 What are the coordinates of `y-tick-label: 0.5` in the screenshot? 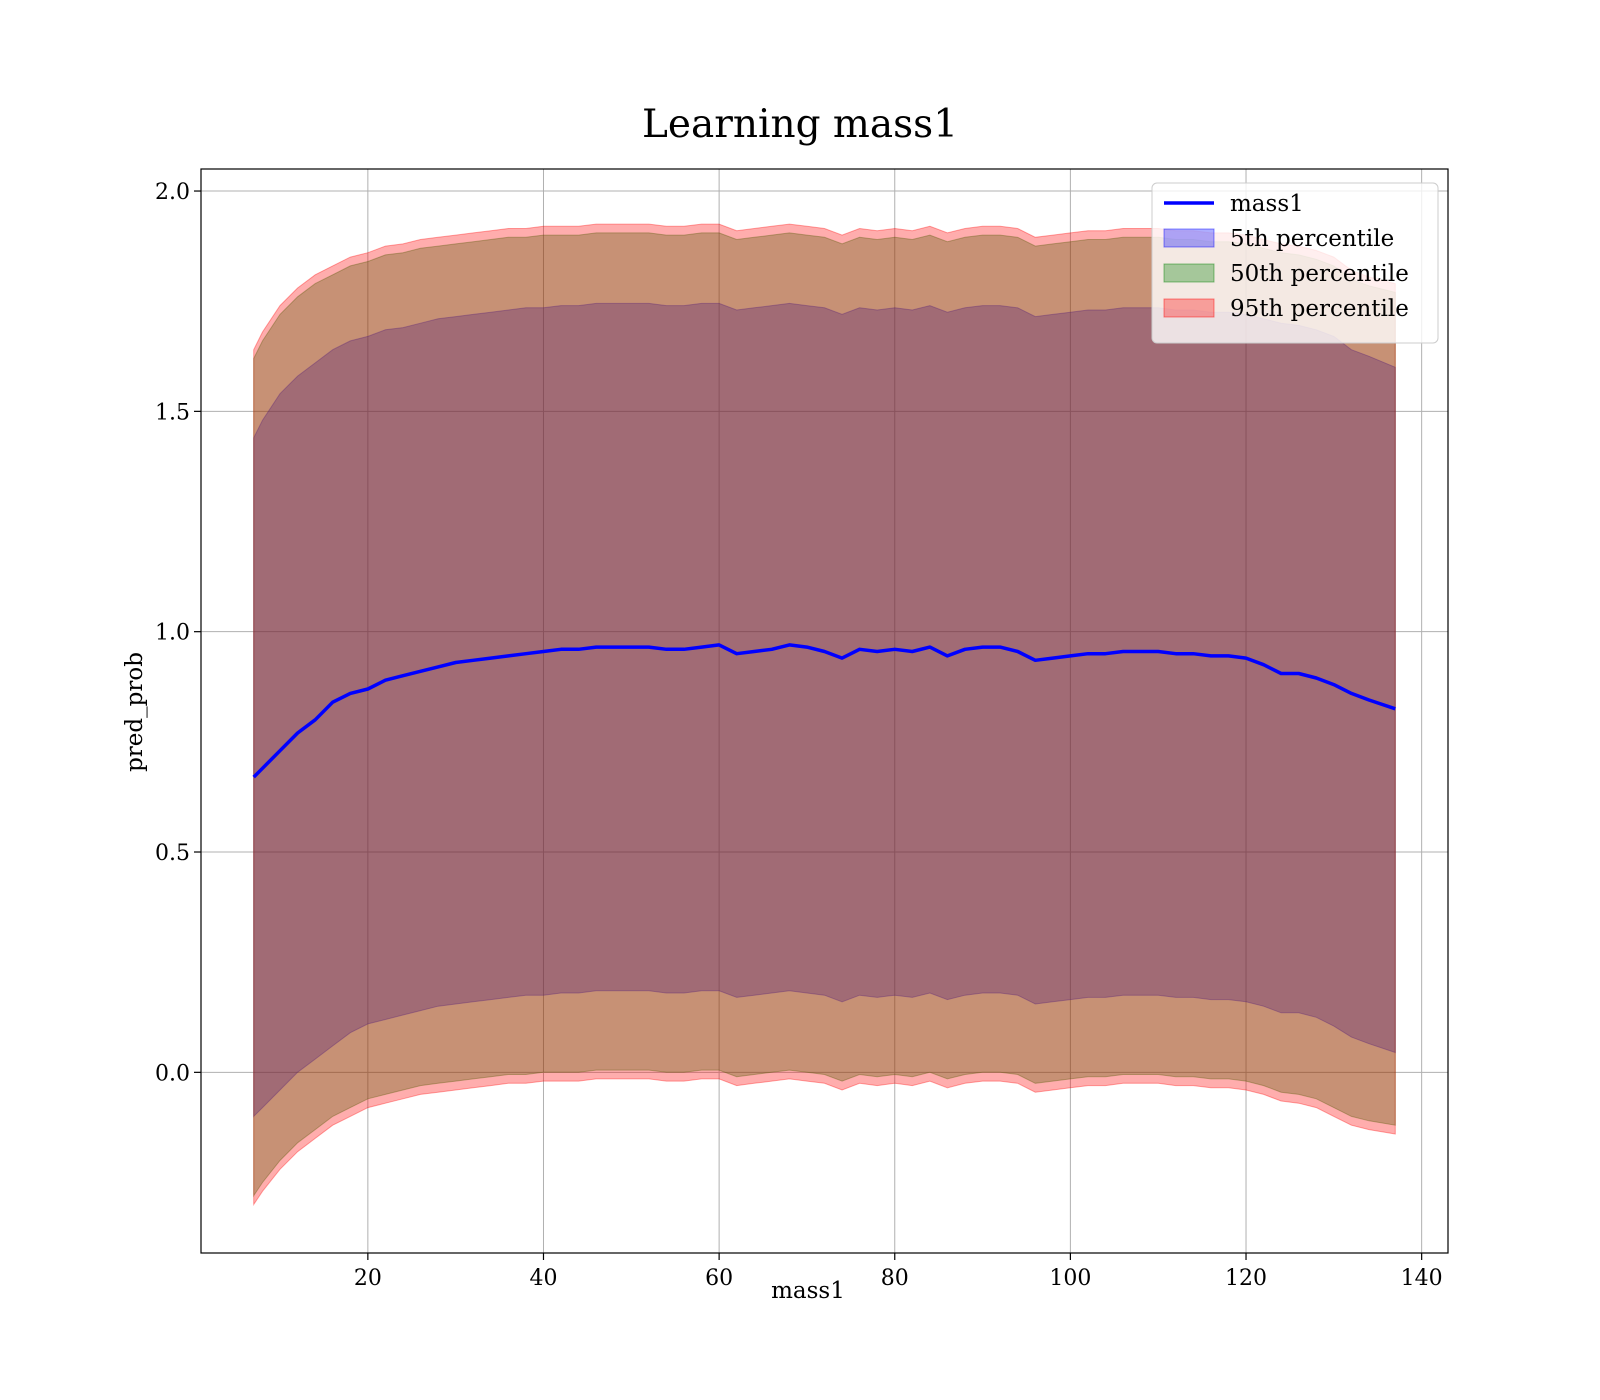 It's located at (172, 853).